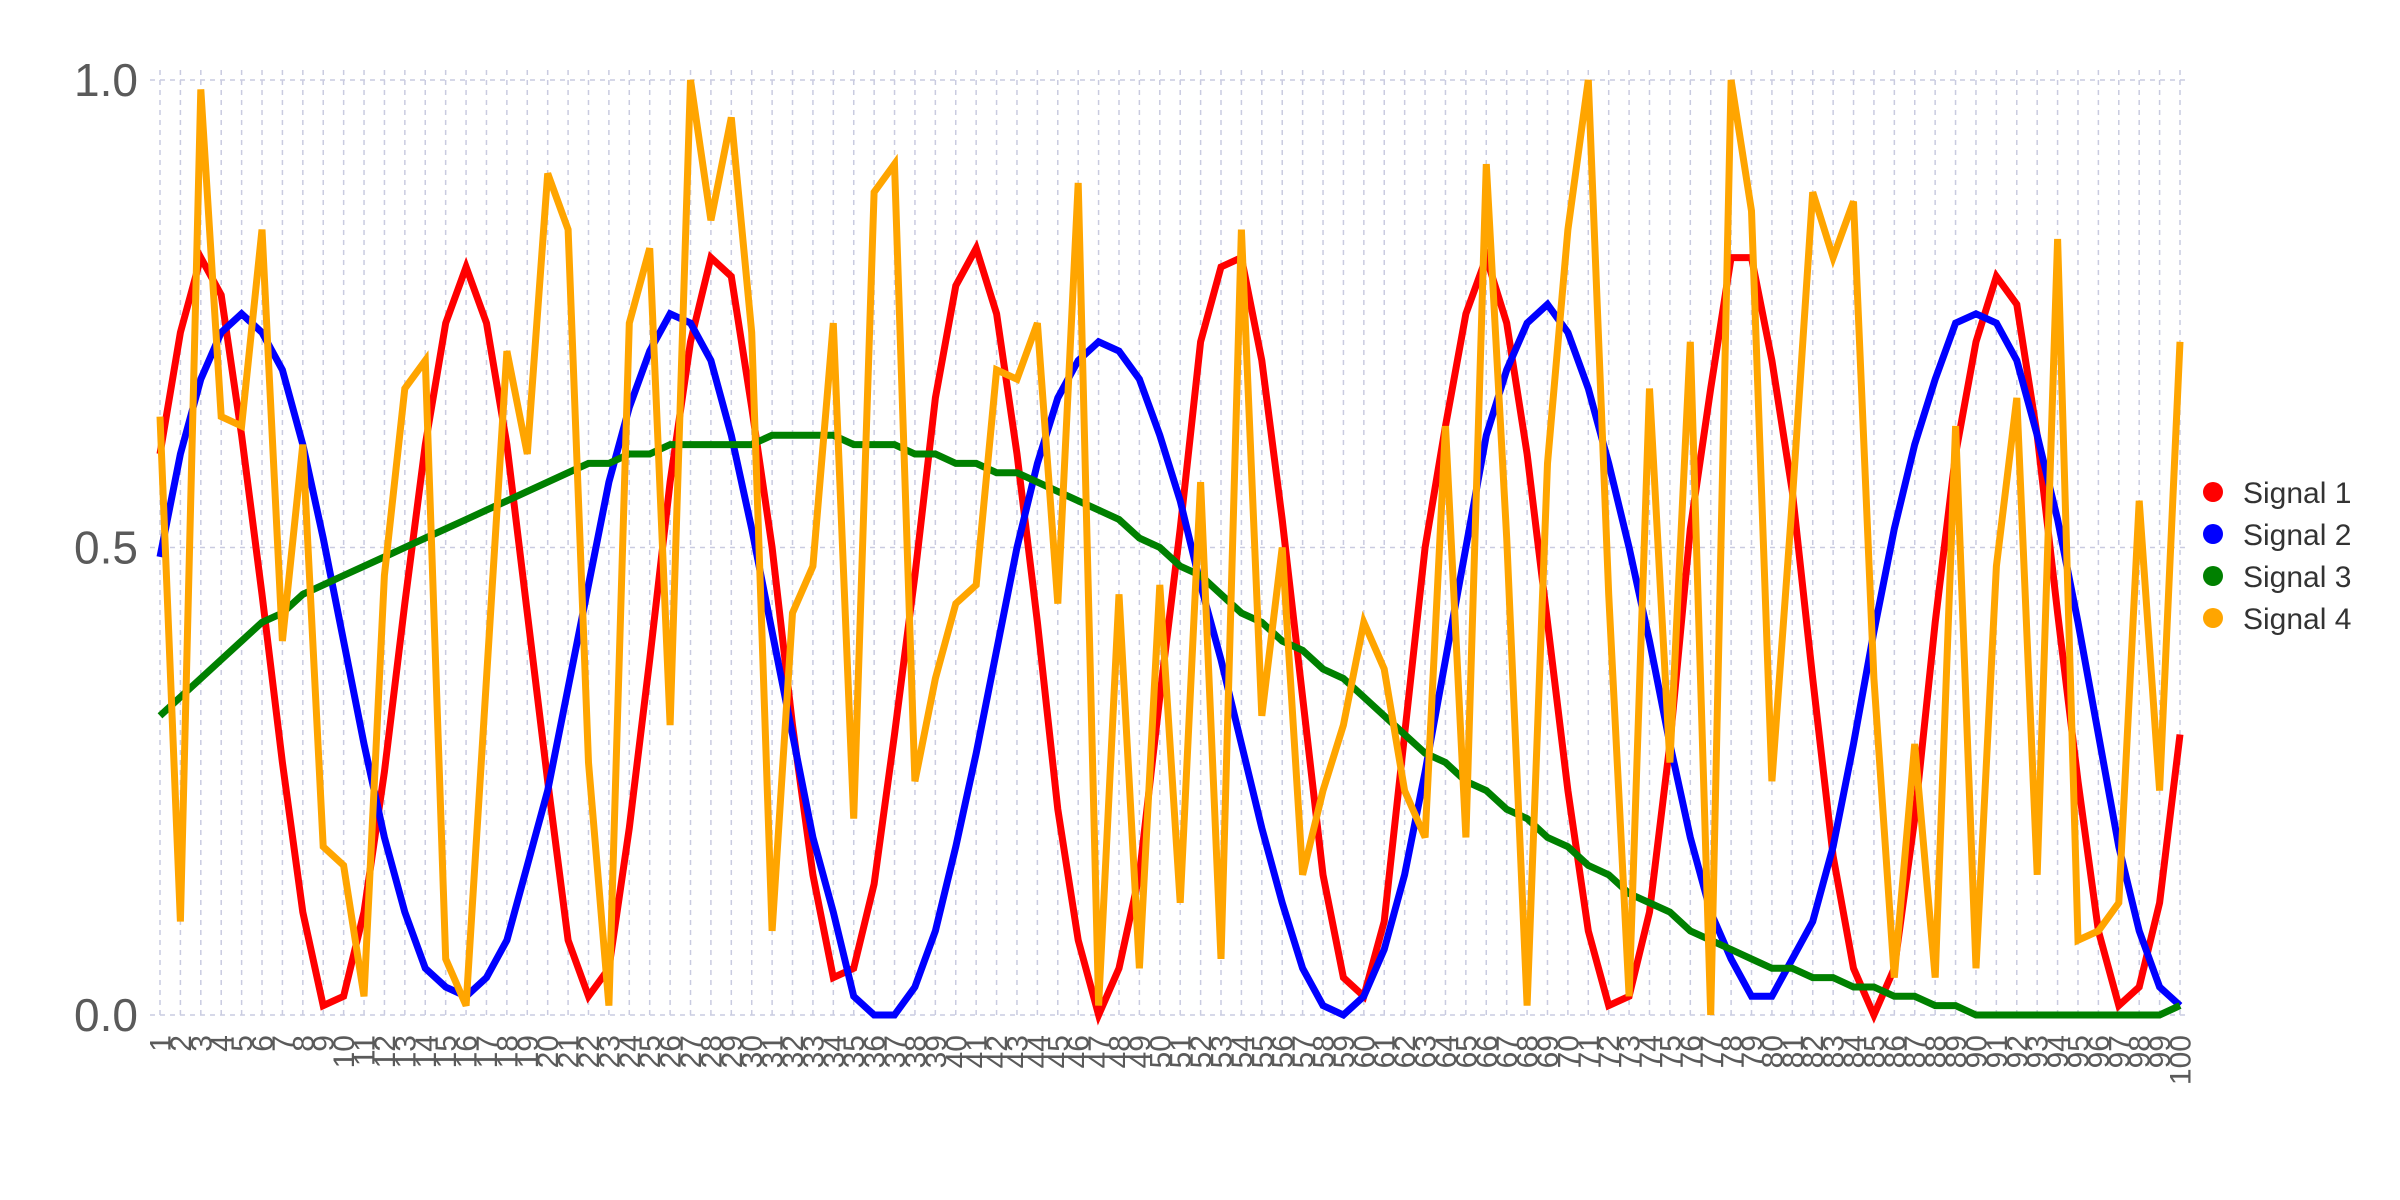 The width and height of the screenshot is (2400, 1200). Describe the element at coordinates (936, 1051) in the screenshot. I see `x-tick-label: 39` at that location.